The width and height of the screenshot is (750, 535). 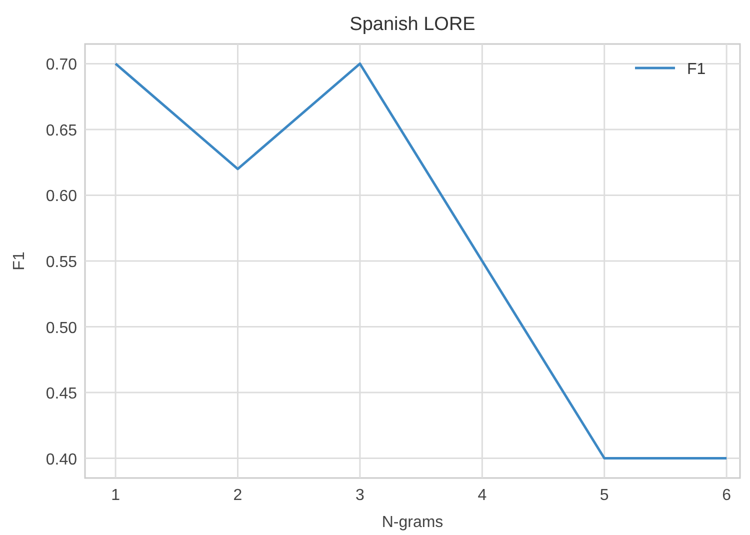 I want to click on chart-title: Spanish LORE, so click(x=413, y=24).